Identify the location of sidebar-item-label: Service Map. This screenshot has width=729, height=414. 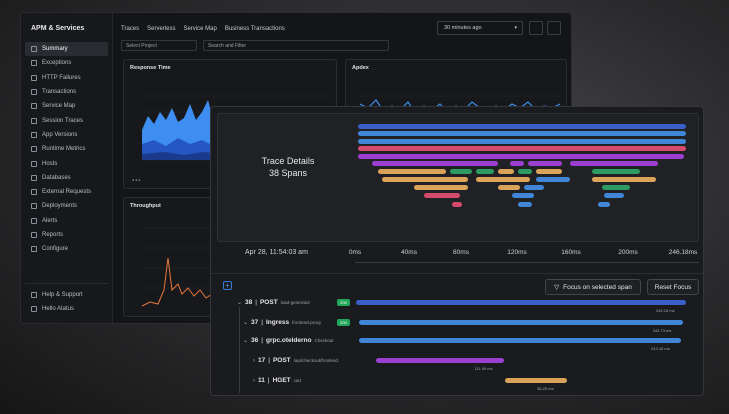
(59, 106).